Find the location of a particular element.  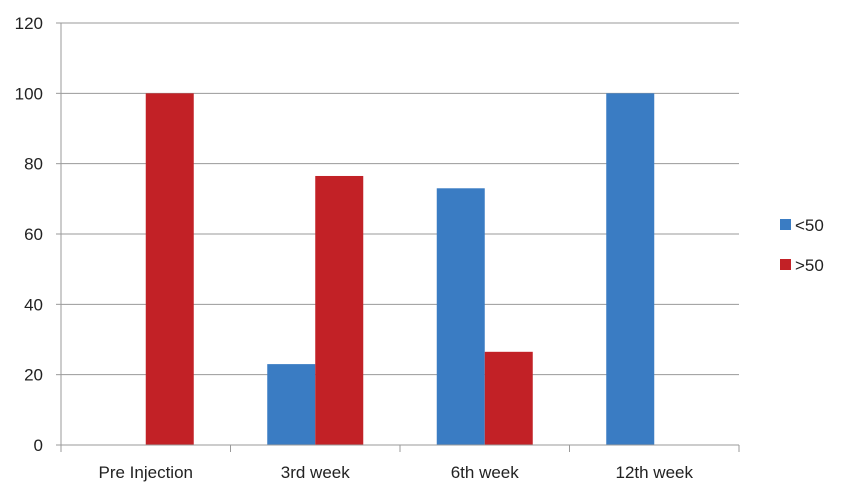

x-category-label: Pre Injection is located at coordinates (146, 472).